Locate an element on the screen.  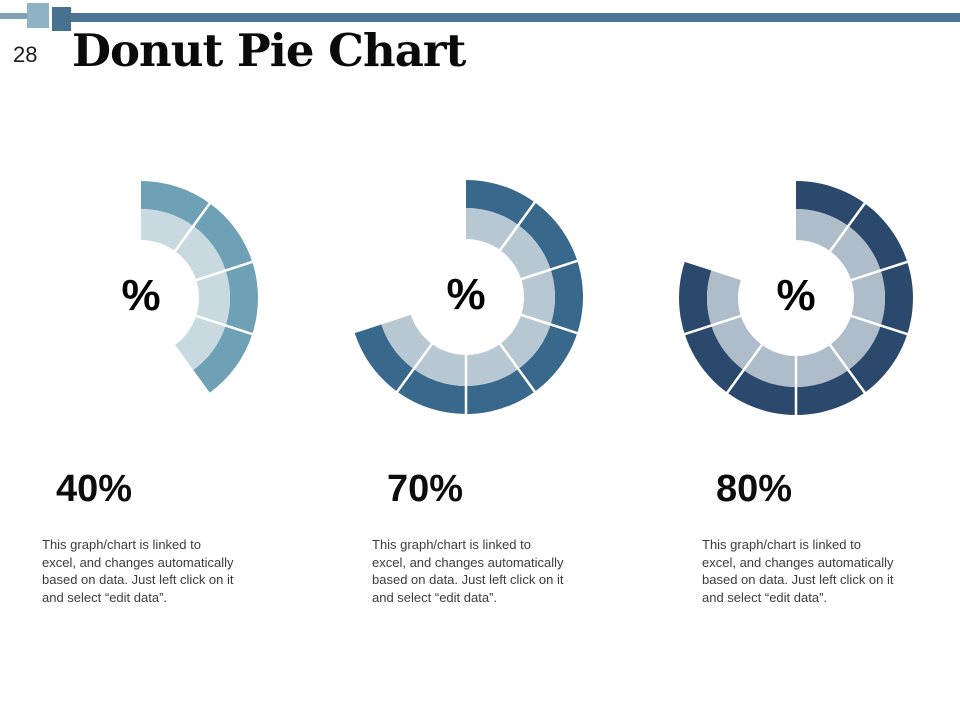
top-decoration-square-light is located at coordinates (38, 15).